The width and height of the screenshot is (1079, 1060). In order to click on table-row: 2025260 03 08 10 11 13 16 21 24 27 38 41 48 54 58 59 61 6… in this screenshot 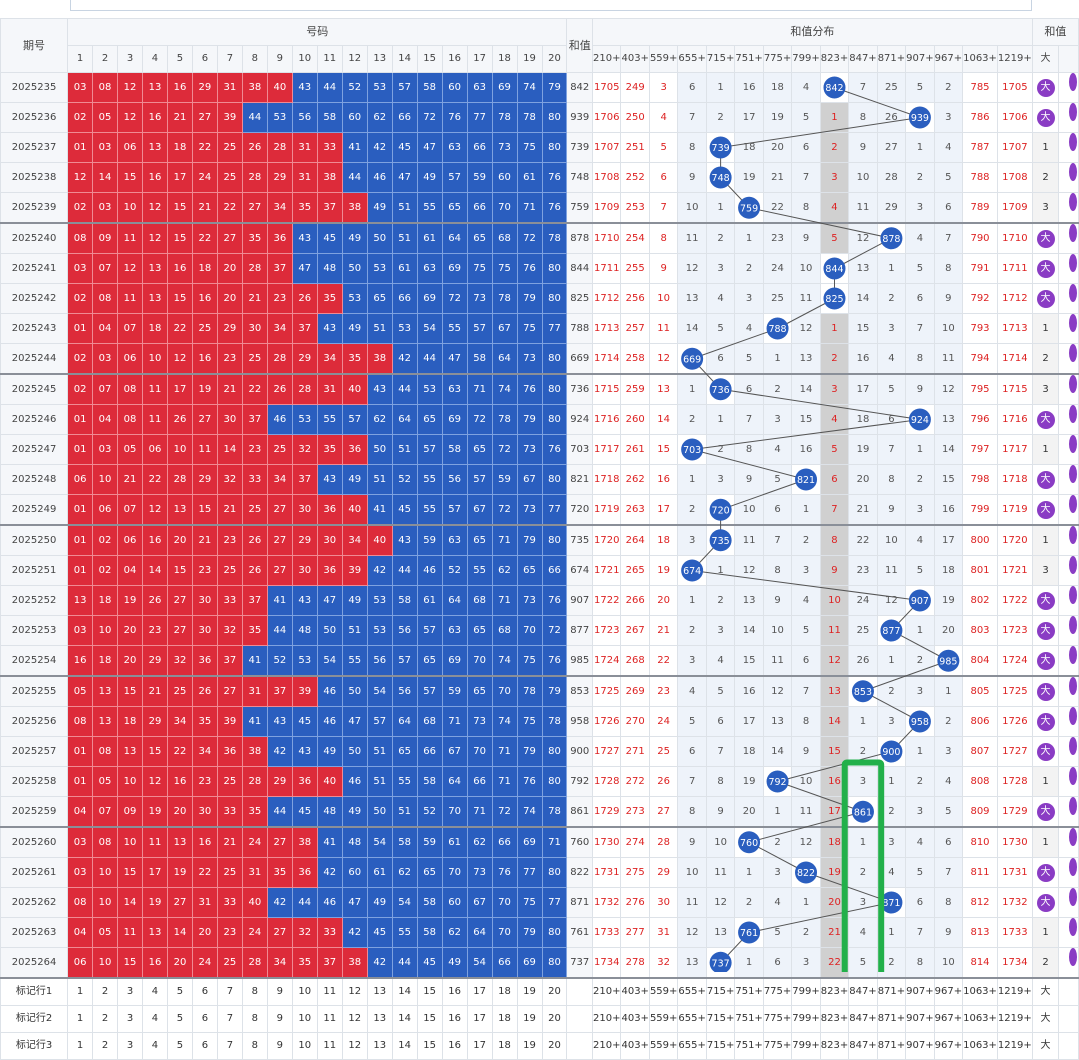, I will do `click(539, 842)`.